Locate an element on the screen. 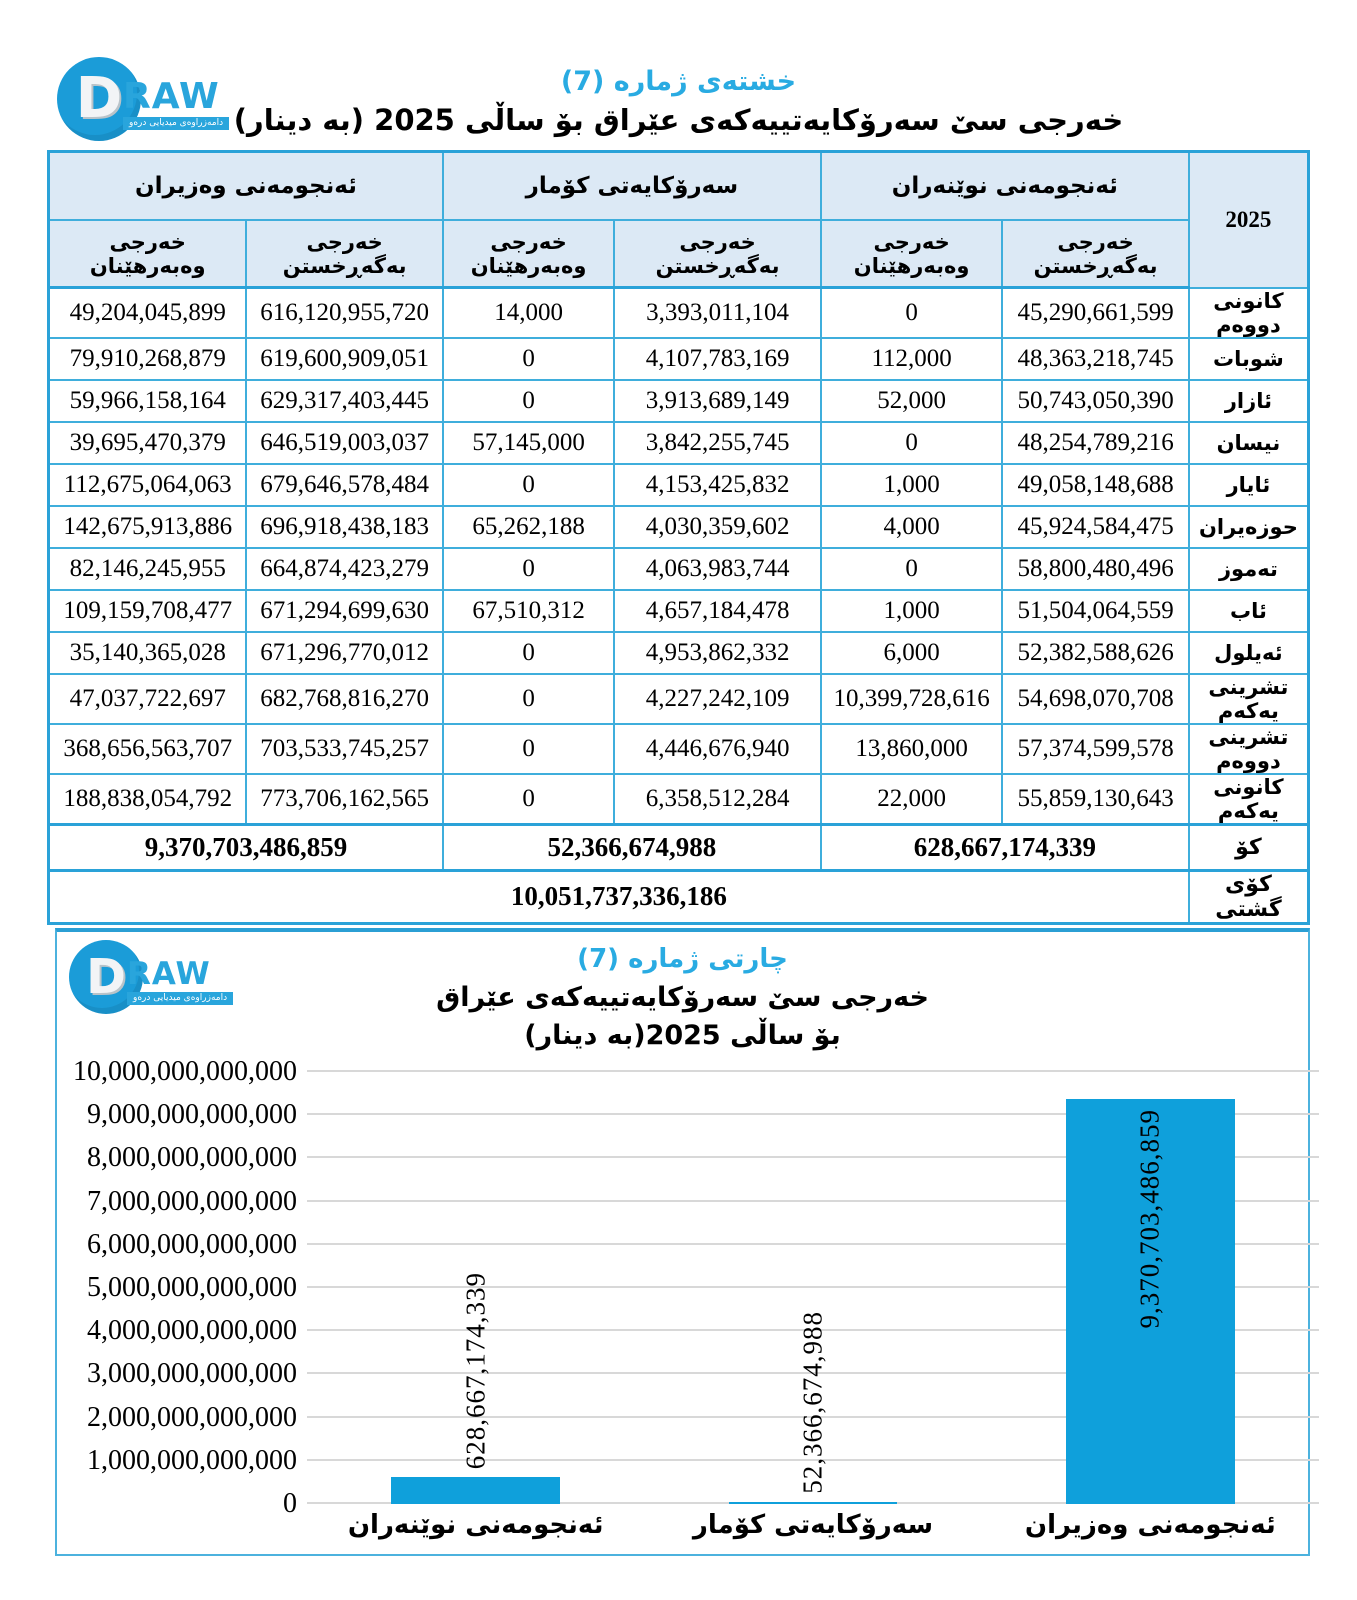  month-cell: ئازار is located at coordinates (1248, 400).